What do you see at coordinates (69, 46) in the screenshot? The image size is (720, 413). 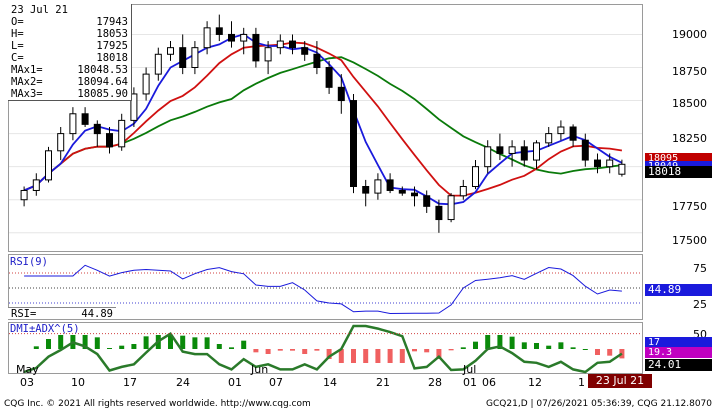 I see `ohlc-row-low: L= 17925` at bounding box center [69, 46].